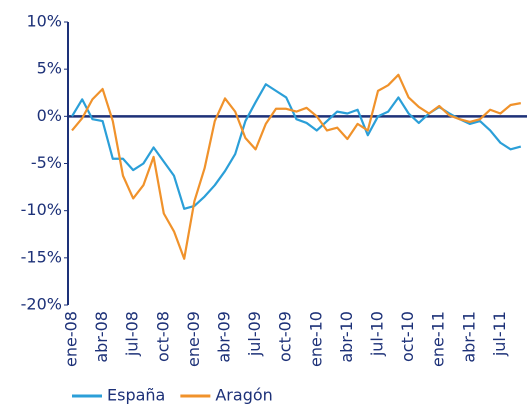 The height and width of the screenshot is (408, 527). Describe the element at coordinates (254, 334) in the screenshot. I see `x-tick-label: jul-09` at that location.